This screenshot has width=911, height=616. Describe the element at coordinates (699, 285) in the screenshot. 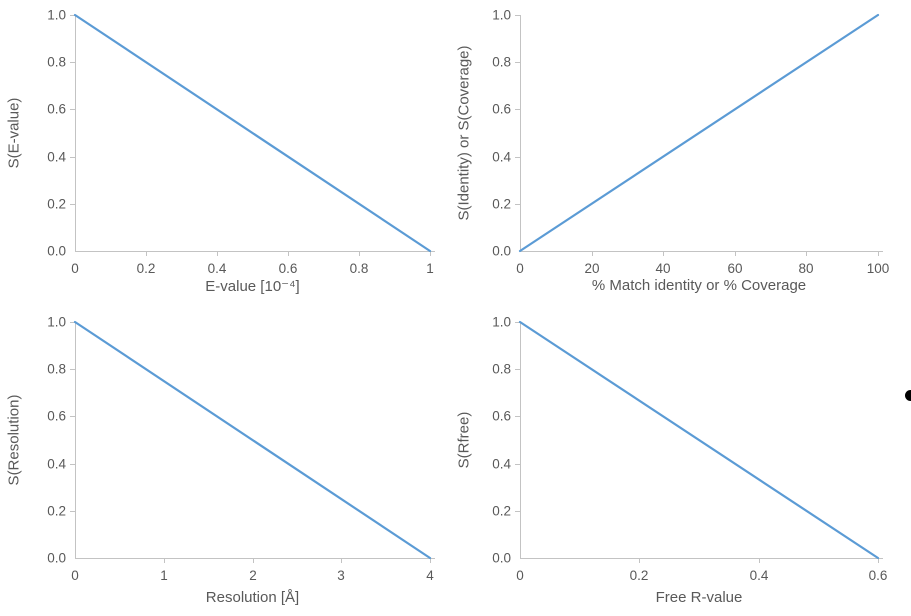

I see `x-axis-title-identity-coverage: % Match identity or % Coverage` at that location.